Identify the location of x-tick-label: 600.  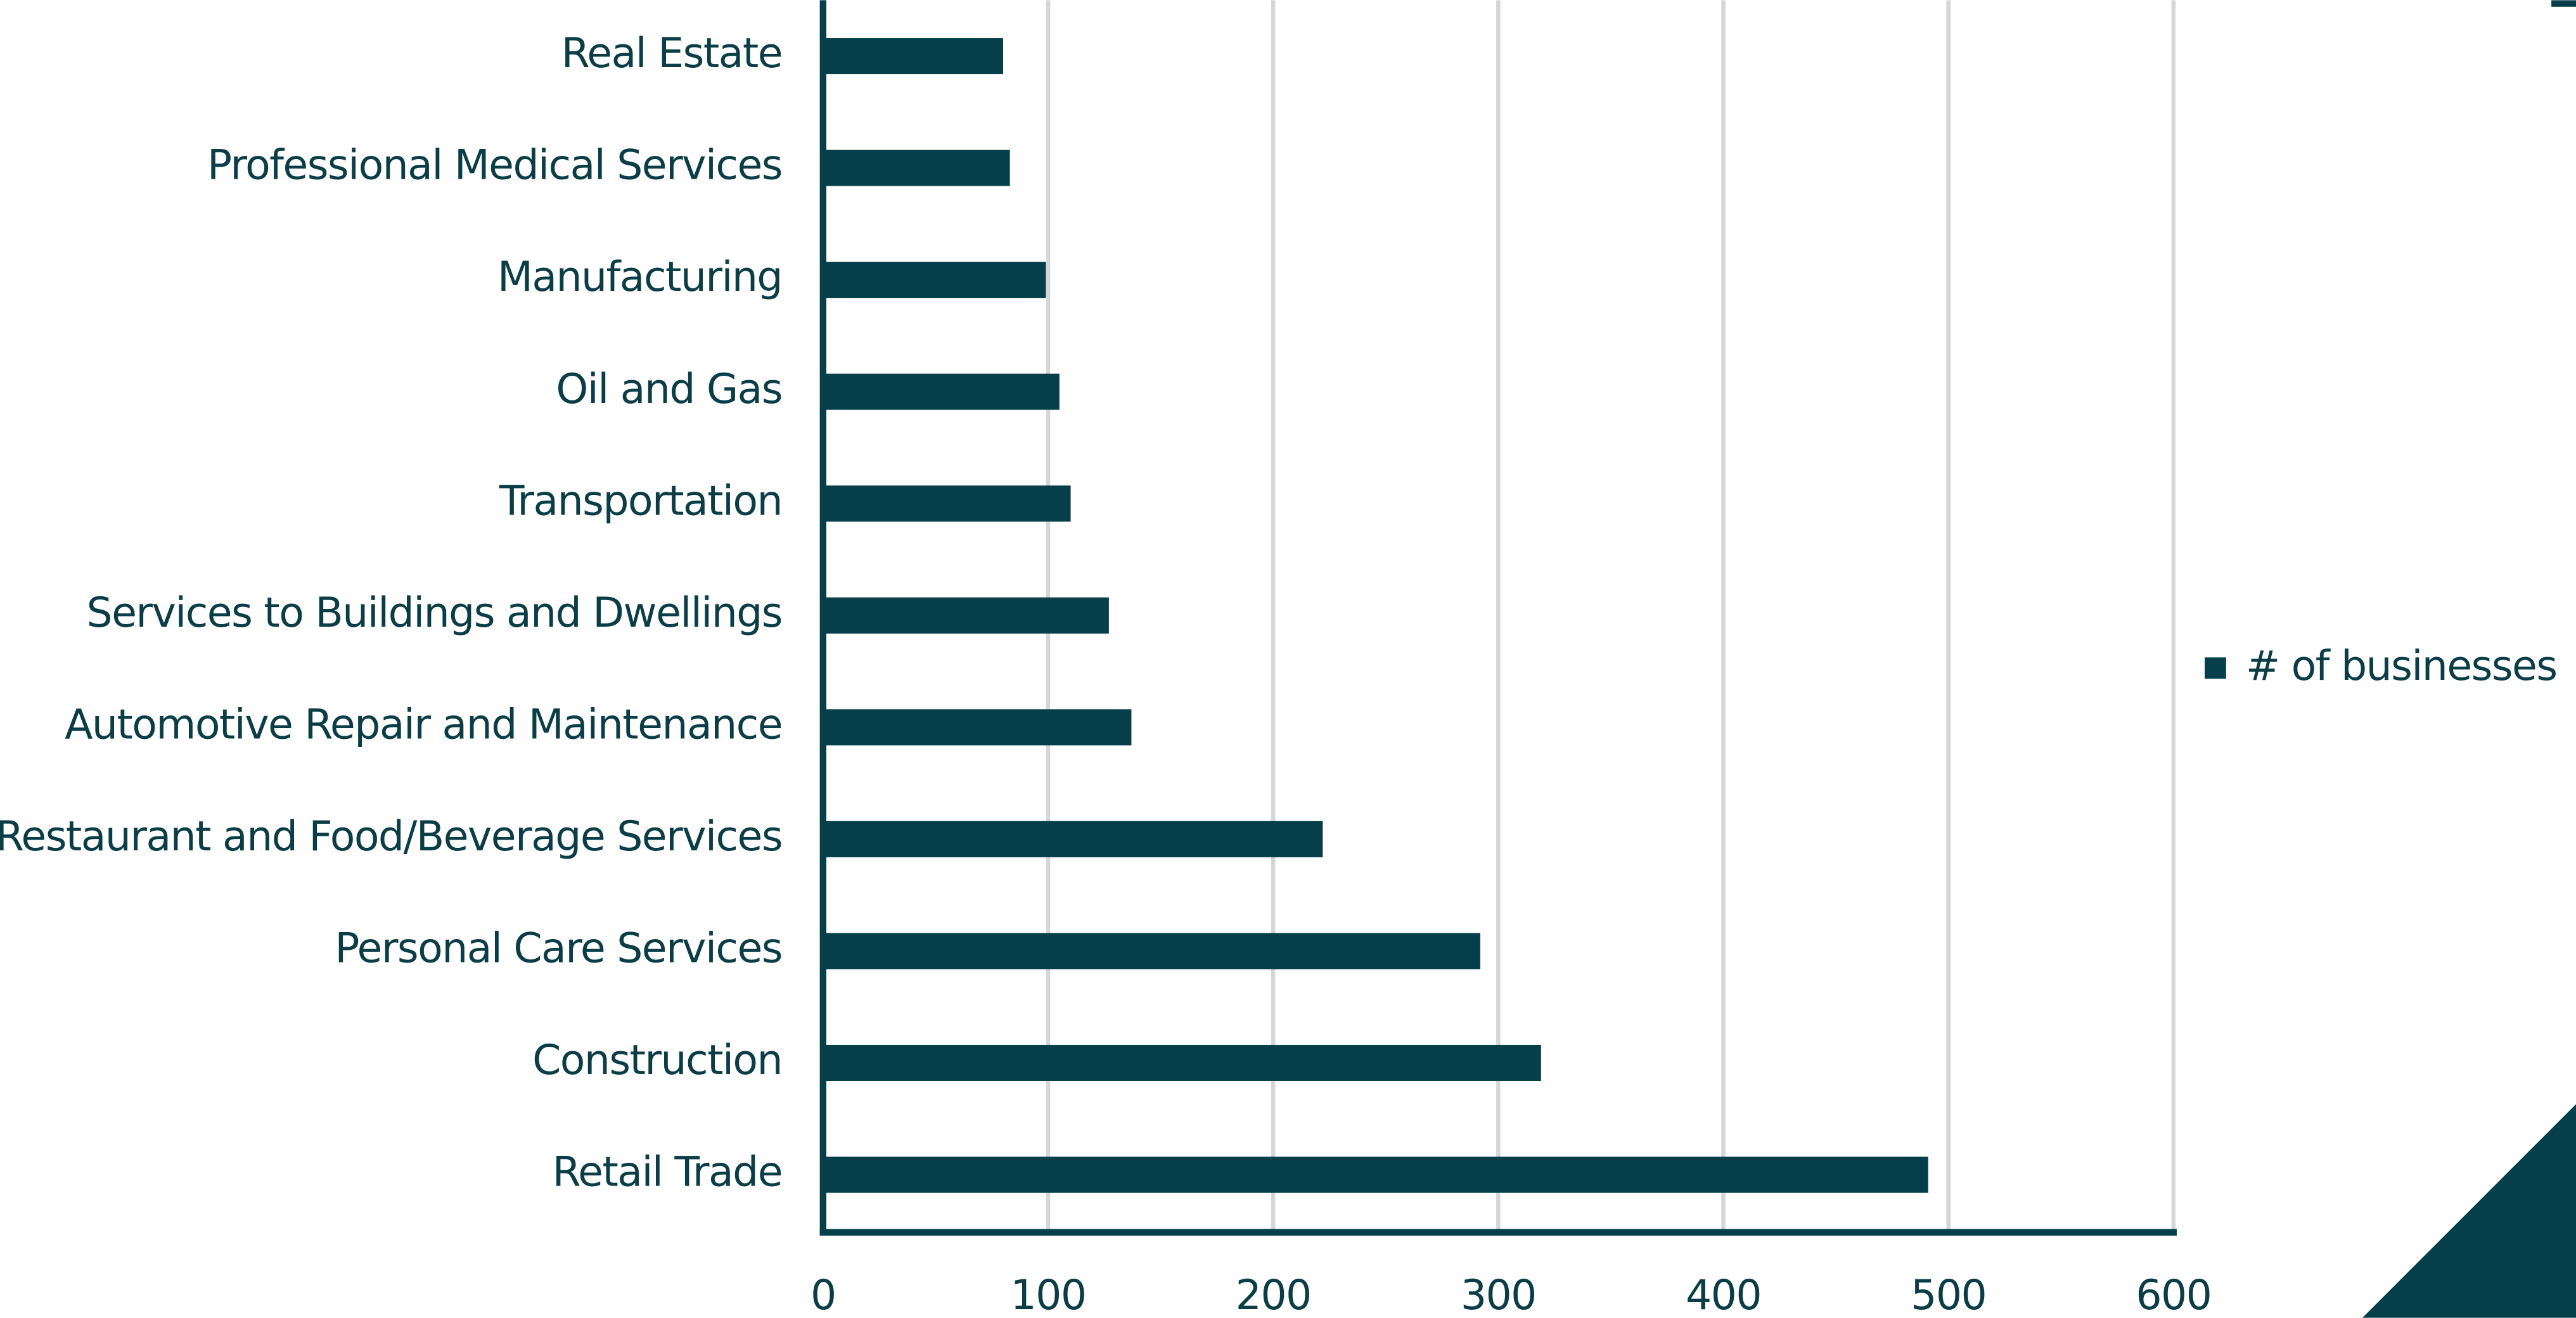
(2173, 1295).